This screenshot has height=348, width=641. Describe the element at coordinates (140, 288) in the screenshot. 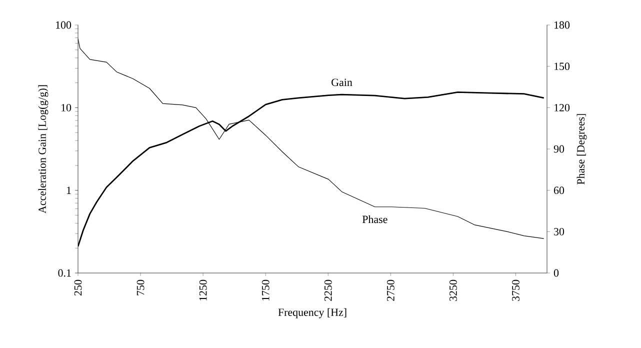

I see `x-tick-label: 750` at that location.